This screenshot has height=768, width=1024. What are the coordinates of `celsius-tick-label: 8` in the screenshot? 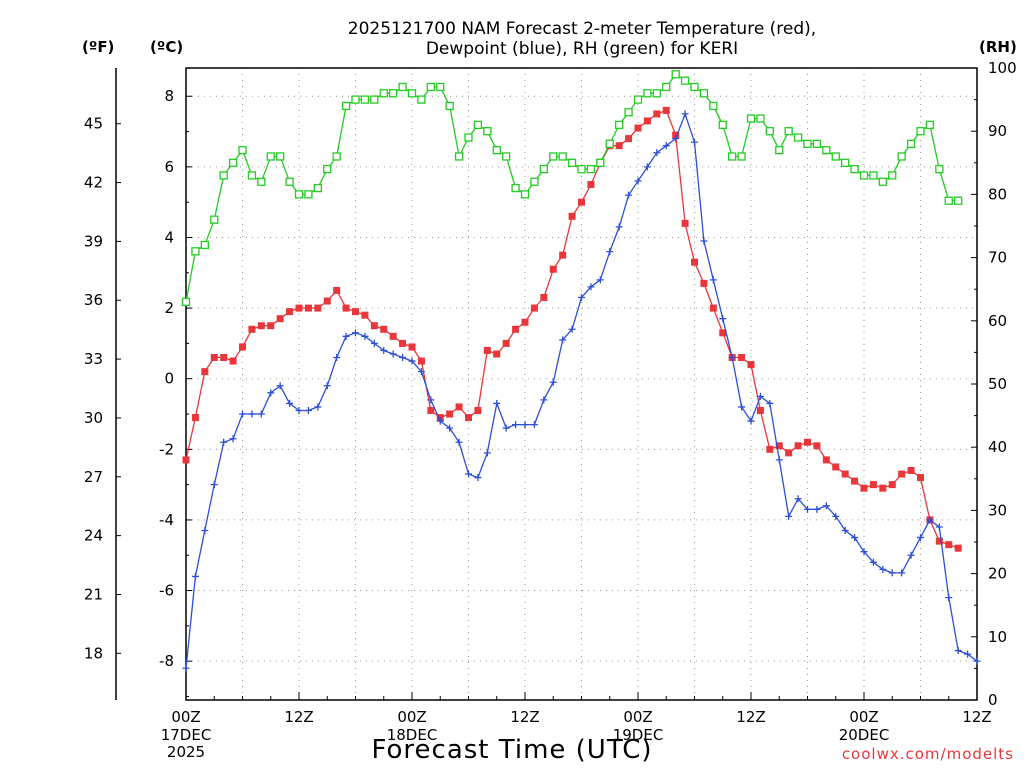 It's located at (169, 96).